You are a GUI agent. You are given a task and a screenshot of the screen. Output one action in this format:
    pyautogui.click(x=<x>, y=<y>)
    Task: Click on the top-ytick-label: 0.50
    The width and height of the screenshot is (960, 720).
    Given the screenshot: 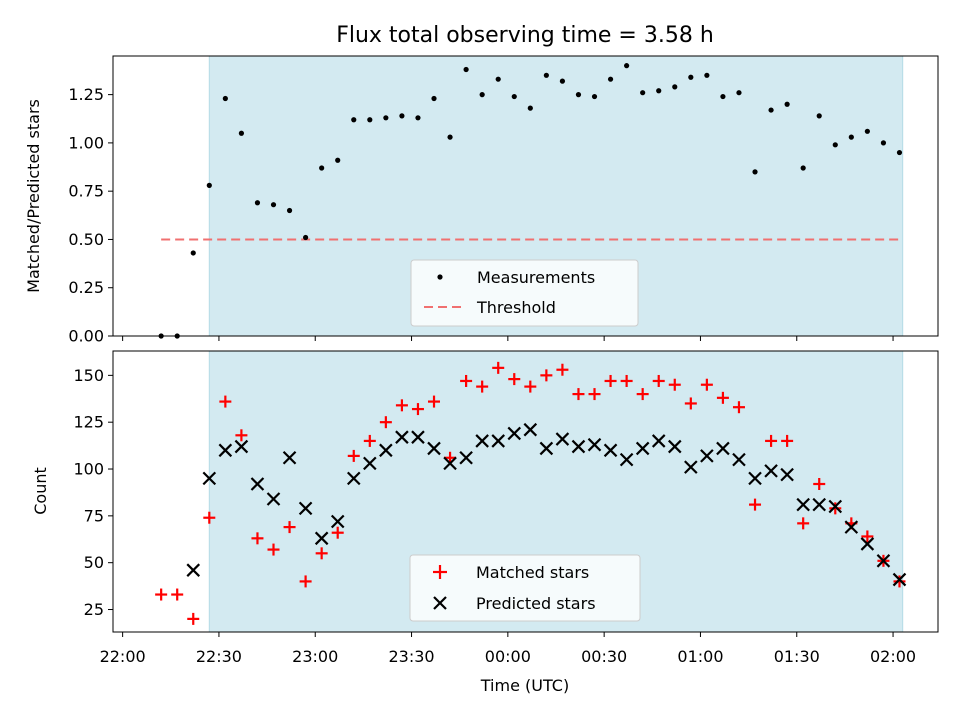 What is the action you would take?
    pyautogui.click(x=86, y=239)
    